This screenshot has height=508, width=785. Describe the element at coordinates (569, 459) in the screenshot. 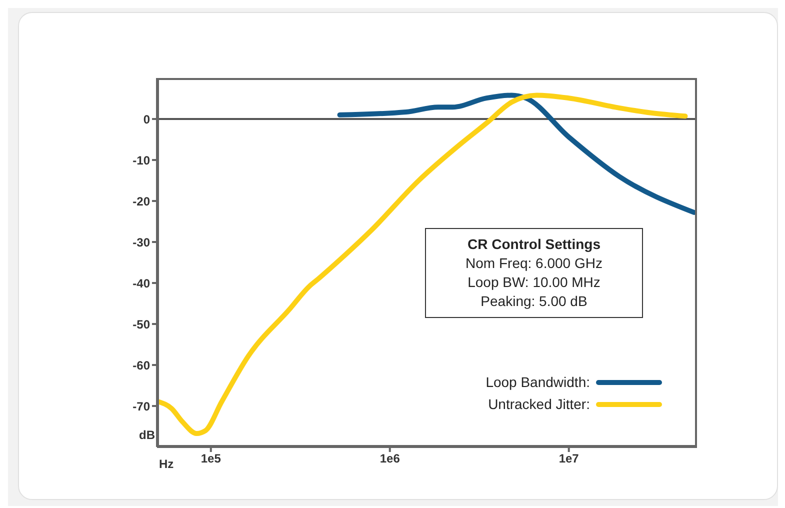

I see `x-tick-label: 1e7` at that location.